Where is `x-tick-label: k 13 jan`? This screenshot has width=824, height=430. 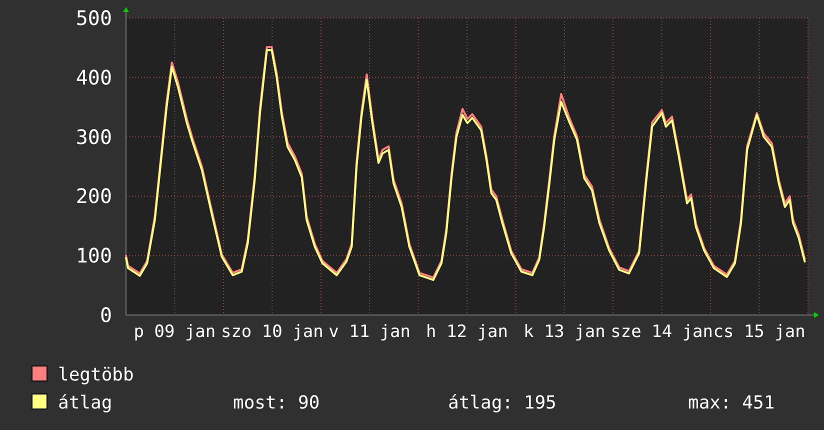 x-tick-label: k 13 jan is located at coordinates (564, 332).